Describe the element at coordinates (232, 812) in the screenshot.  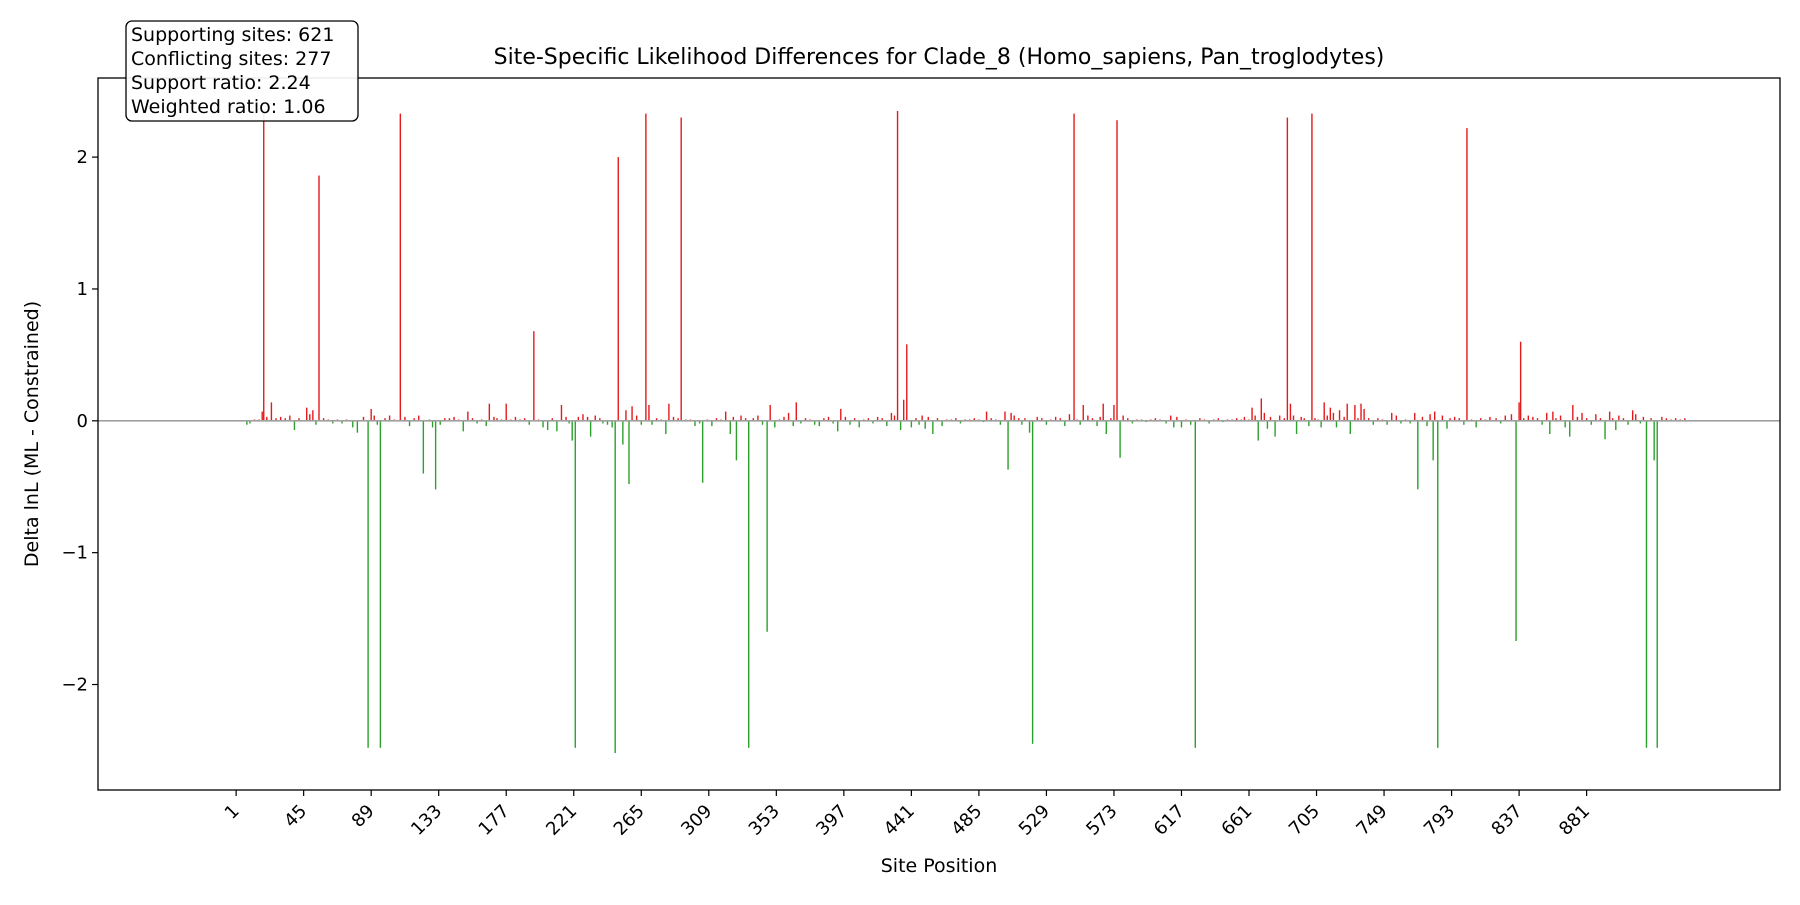
I see `x-tick-label: 1` at that location.